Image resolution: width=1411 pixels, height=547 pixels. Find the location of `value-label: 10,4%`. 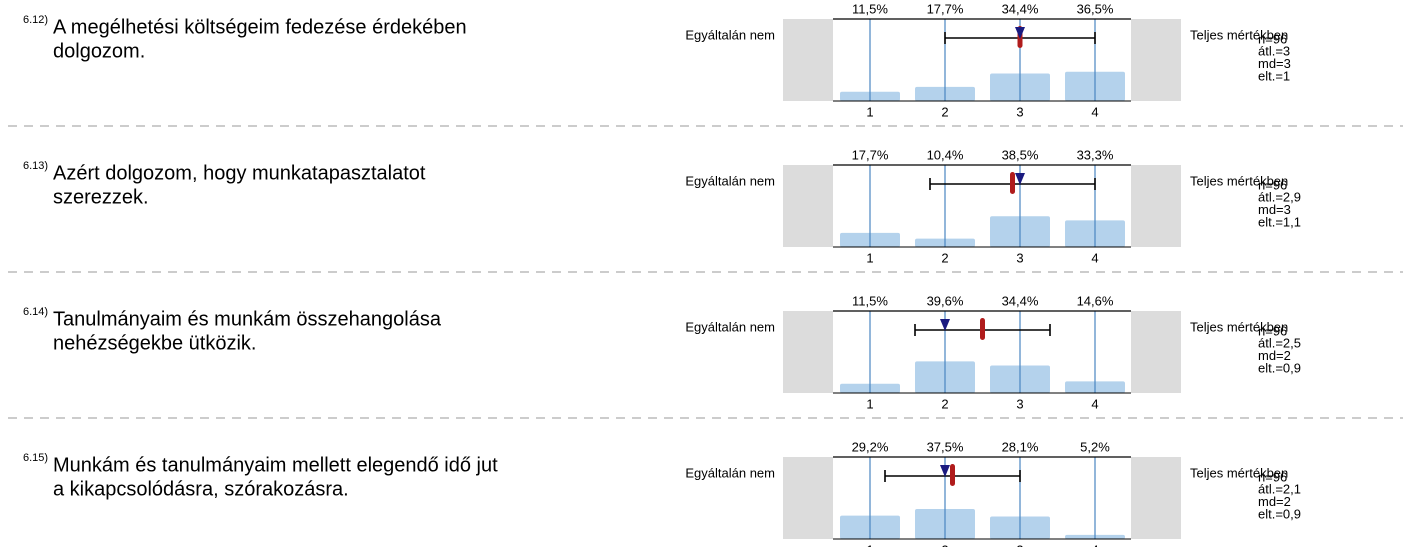

value-label: 10,4% is located at coordinates (945, 154).